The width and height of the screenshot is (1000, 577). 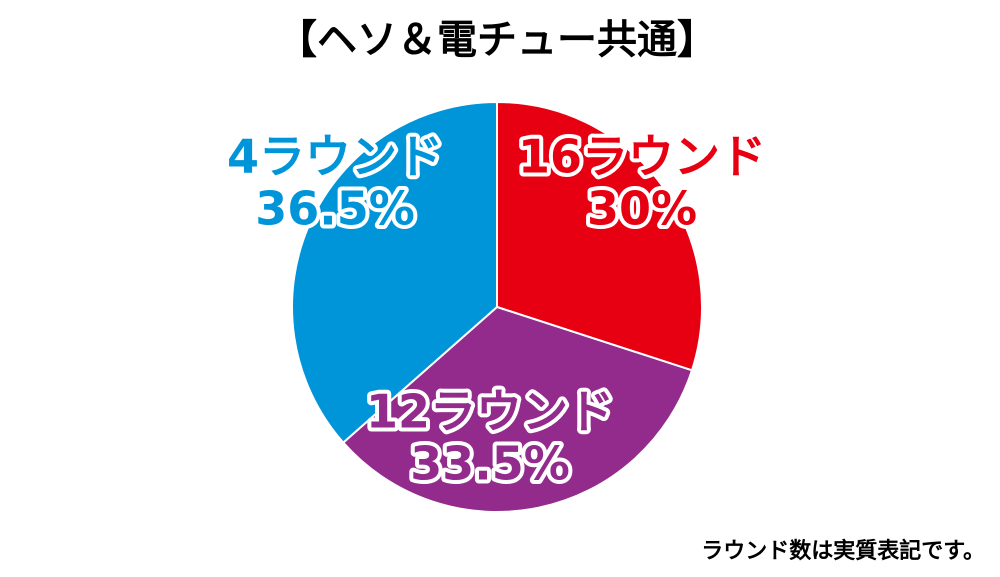 What do you see at coordinates (642, 157) in the screenshot?
I see `slice-label: 16ラウンド` at bounding box center [642, 157].